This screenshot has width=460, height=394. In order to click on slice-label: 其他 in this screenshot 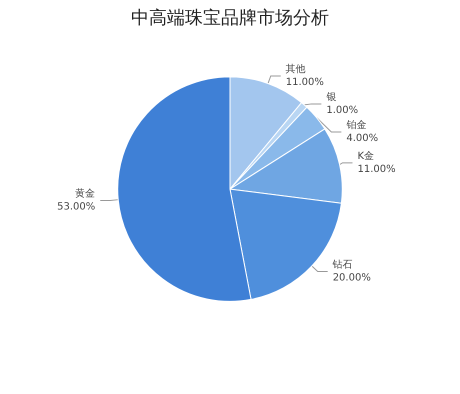, I will do `click(296, 68)`.